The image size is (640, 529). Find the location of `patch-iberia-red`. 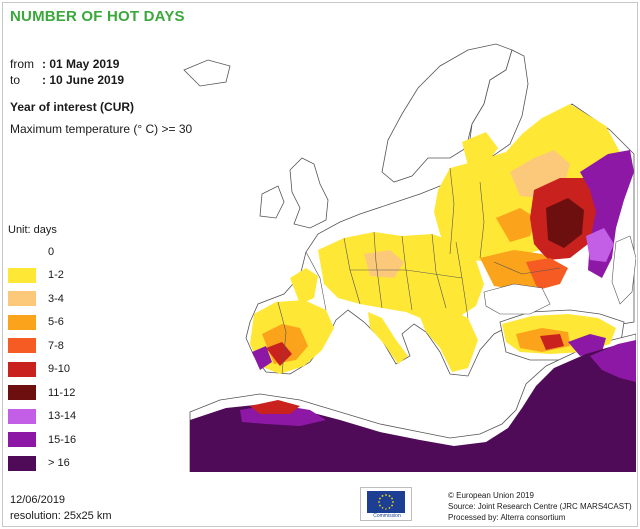

patch-iberia-red is located at coordinates (279, 354).